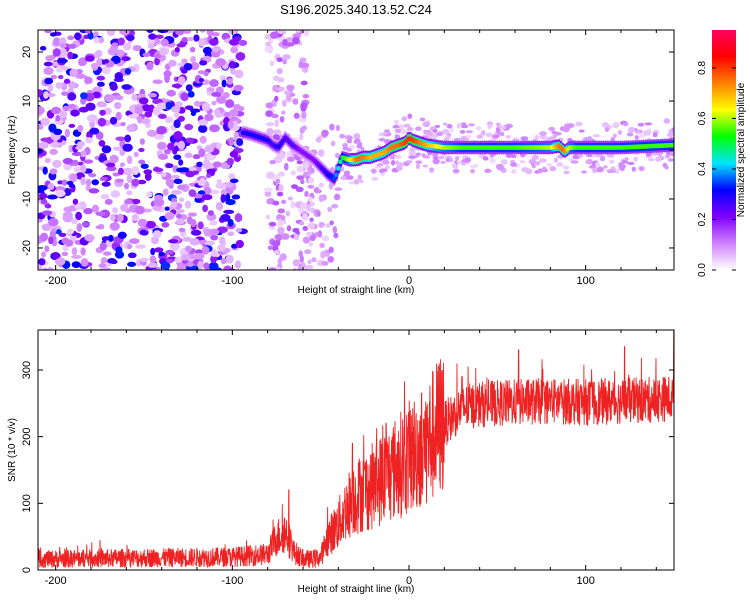 The width and height of the screenshot is (750, 600). I want to click on colorbar-tick-label: 0.4, so click(702, 169).